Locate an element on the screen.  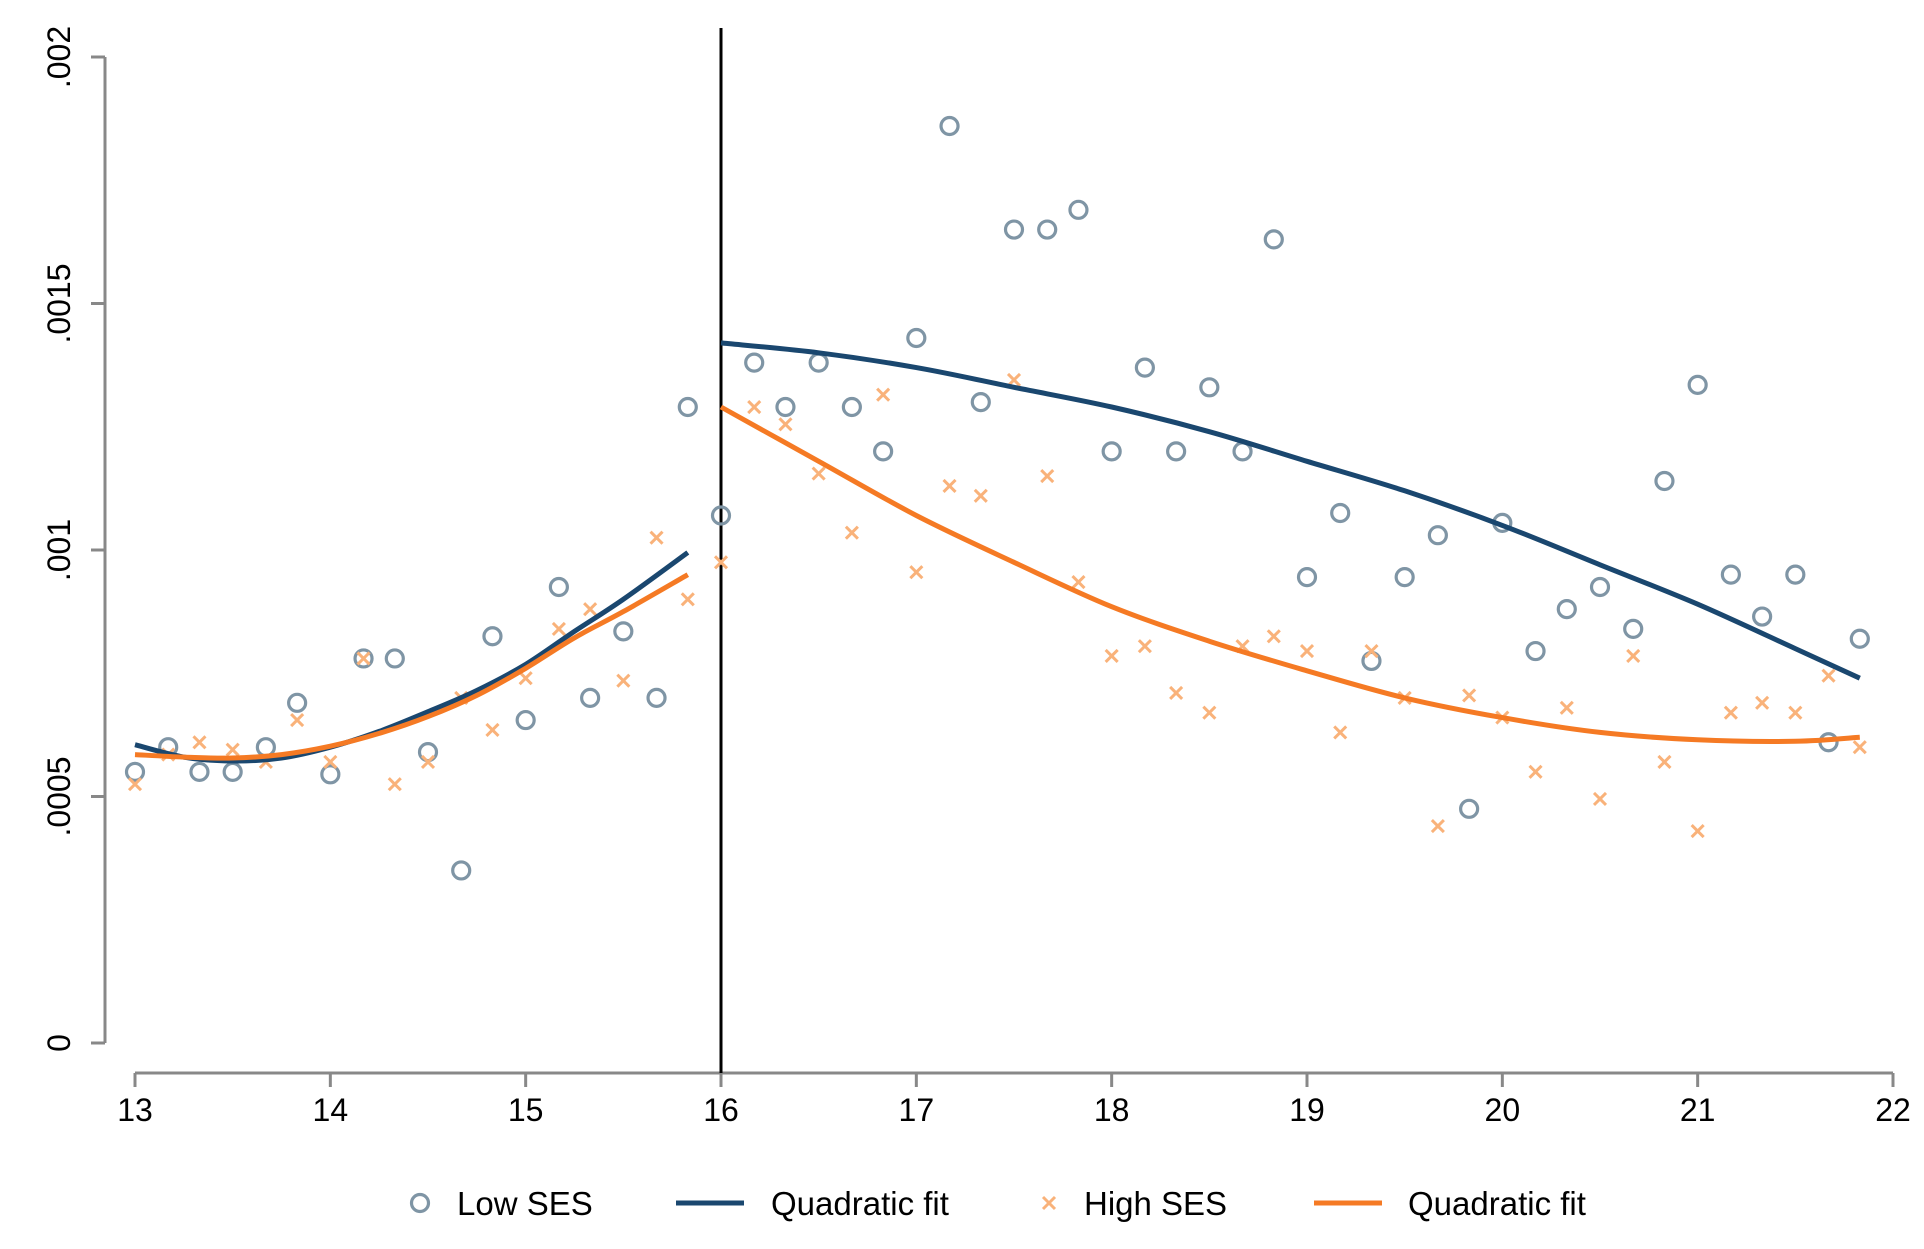
x-tick-label: 17 is located at coordinates (917, 1110).